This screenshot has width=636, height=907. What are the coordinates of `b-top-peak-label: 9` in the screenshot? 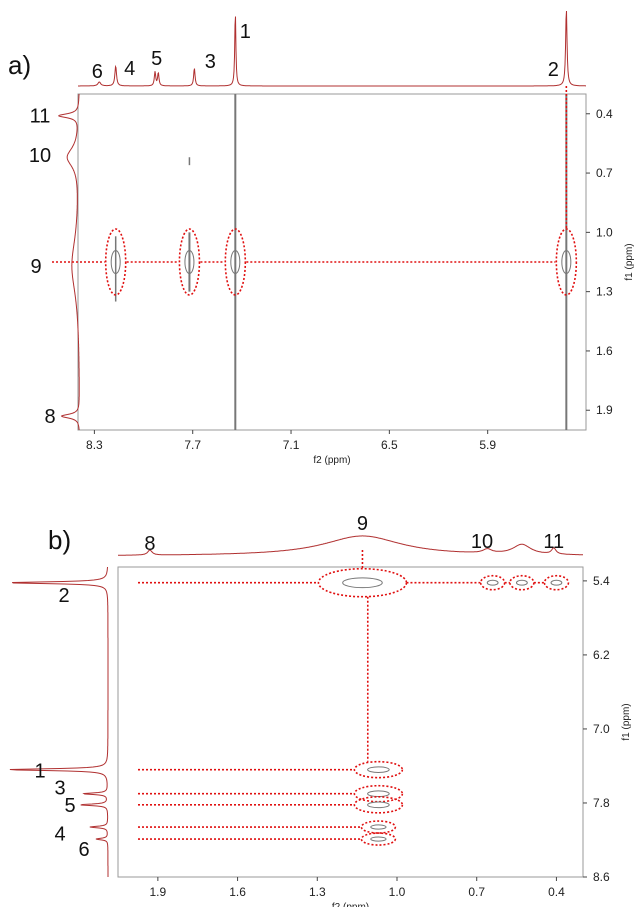 It's located at (362, 524).